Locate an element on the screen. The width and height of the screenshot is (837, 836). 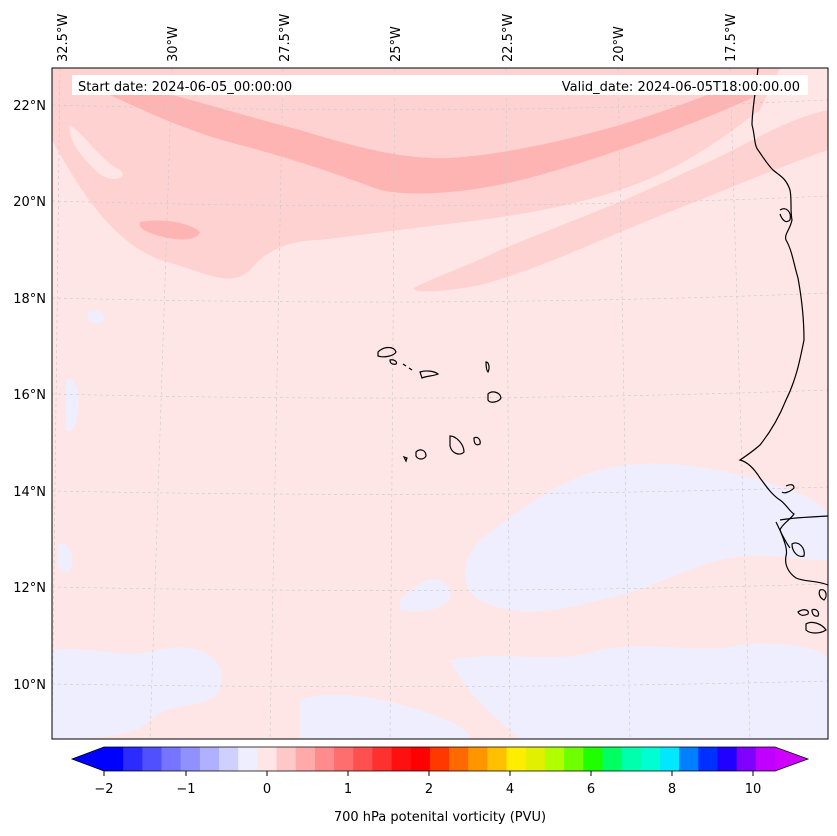
colorbar-under-arrow is located at coordinates (88, 759).